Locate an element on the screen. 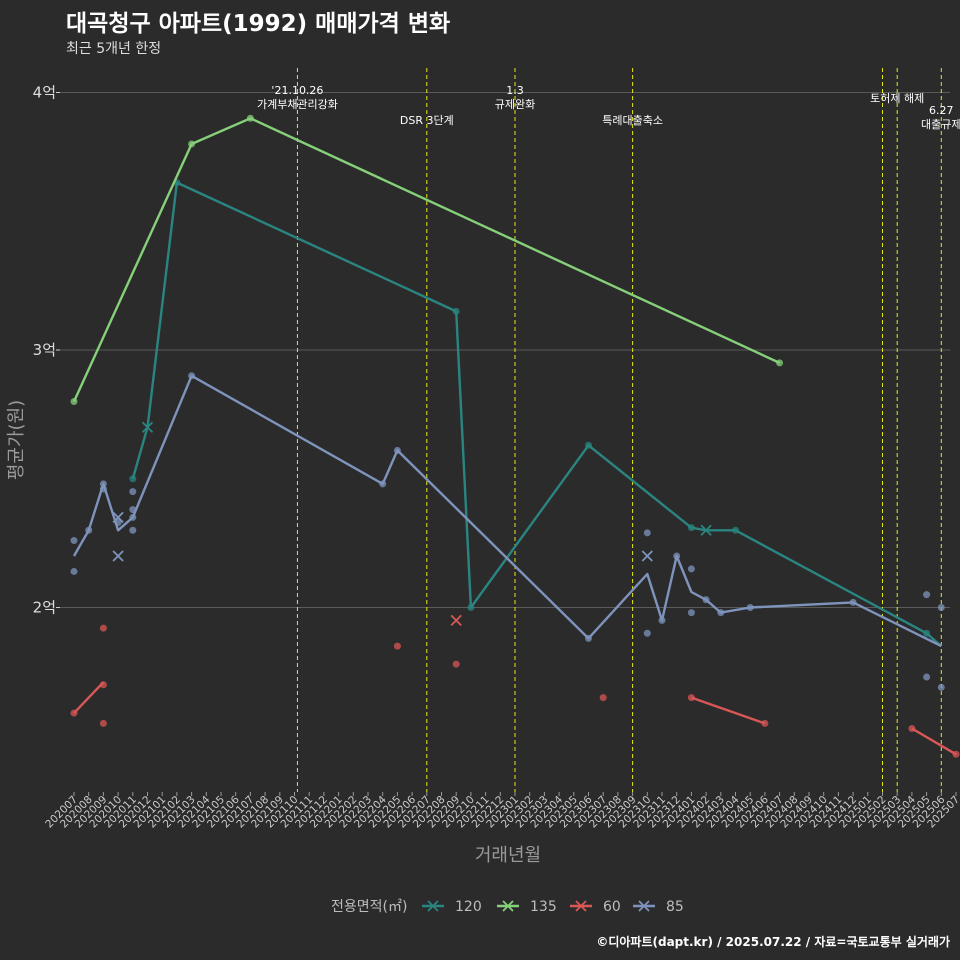  event-label: 대출규제 is located at coordinates (940, 124).